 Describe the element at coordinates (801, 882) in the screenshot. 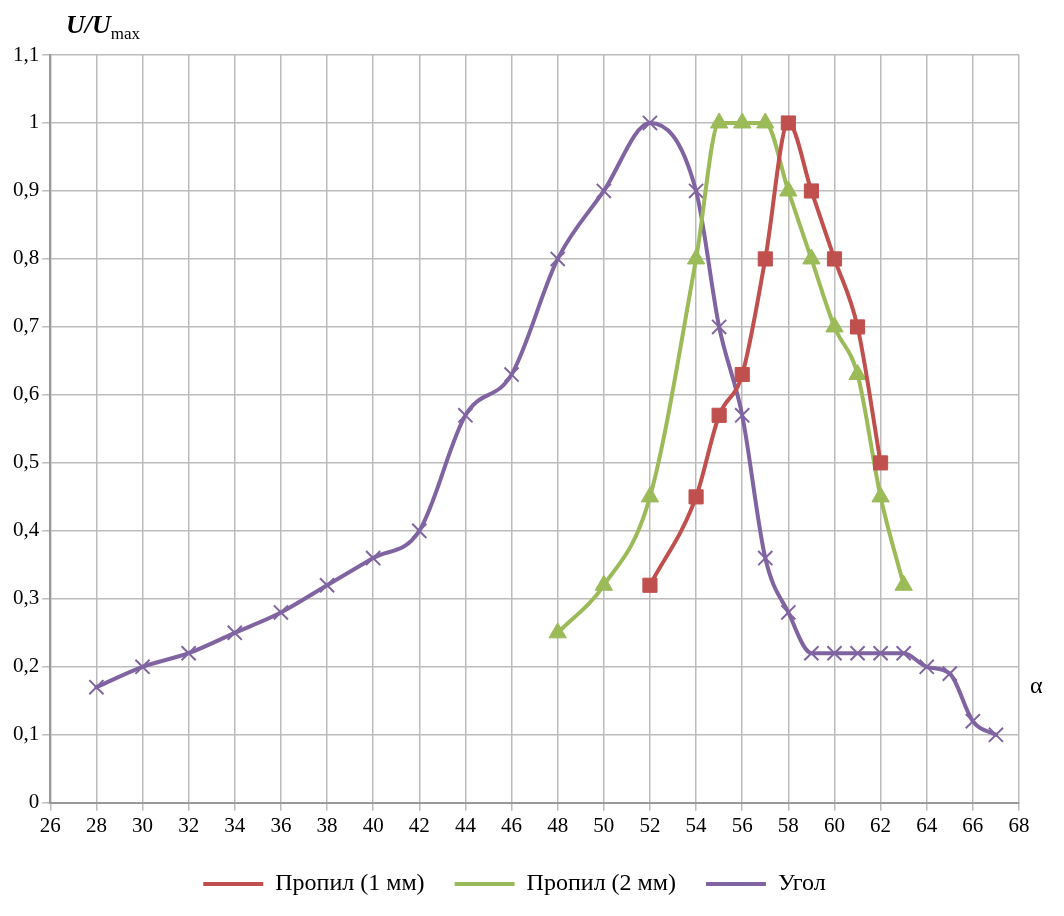

I see `legend-label: Угол` at that location.